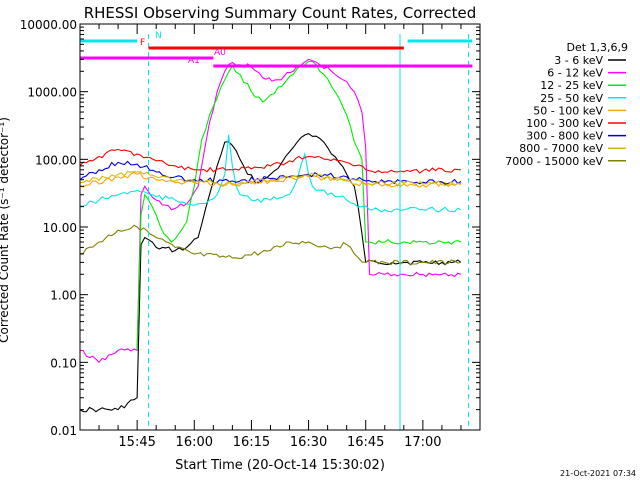 The width and height of the screenshot is (640, 484). What do you see at coordinates (571, 85) in the screenshot?
I see `legend-label: 12 - 25 keV` at bounding box center [571, 85].